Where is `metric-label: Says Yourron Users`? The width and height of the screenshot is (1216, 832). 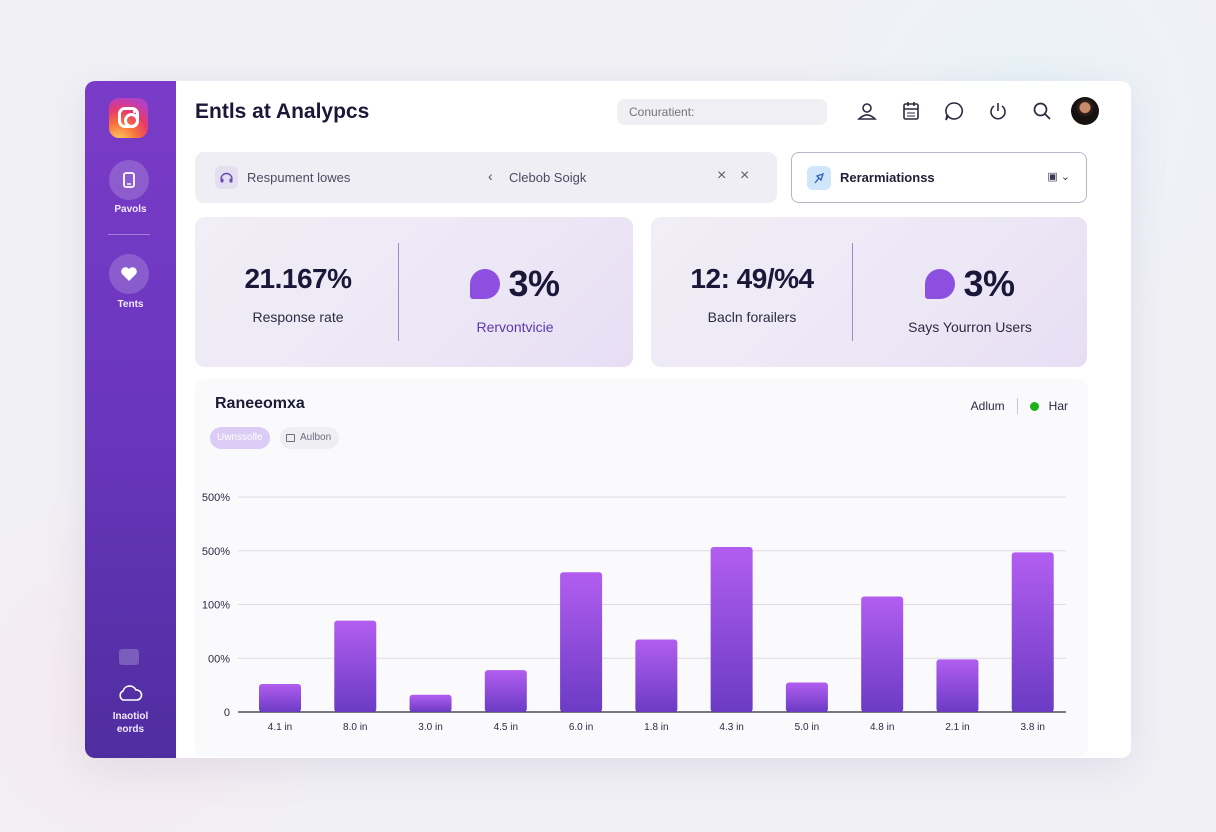 metric-label: Says Yourron Users is located at coordinates (970, 327).